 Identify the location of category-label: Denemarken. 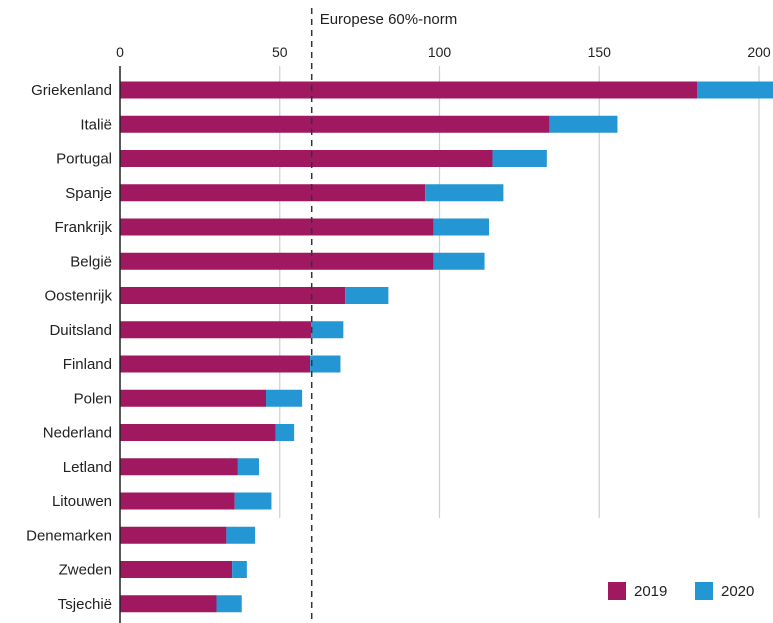
(69, 535).